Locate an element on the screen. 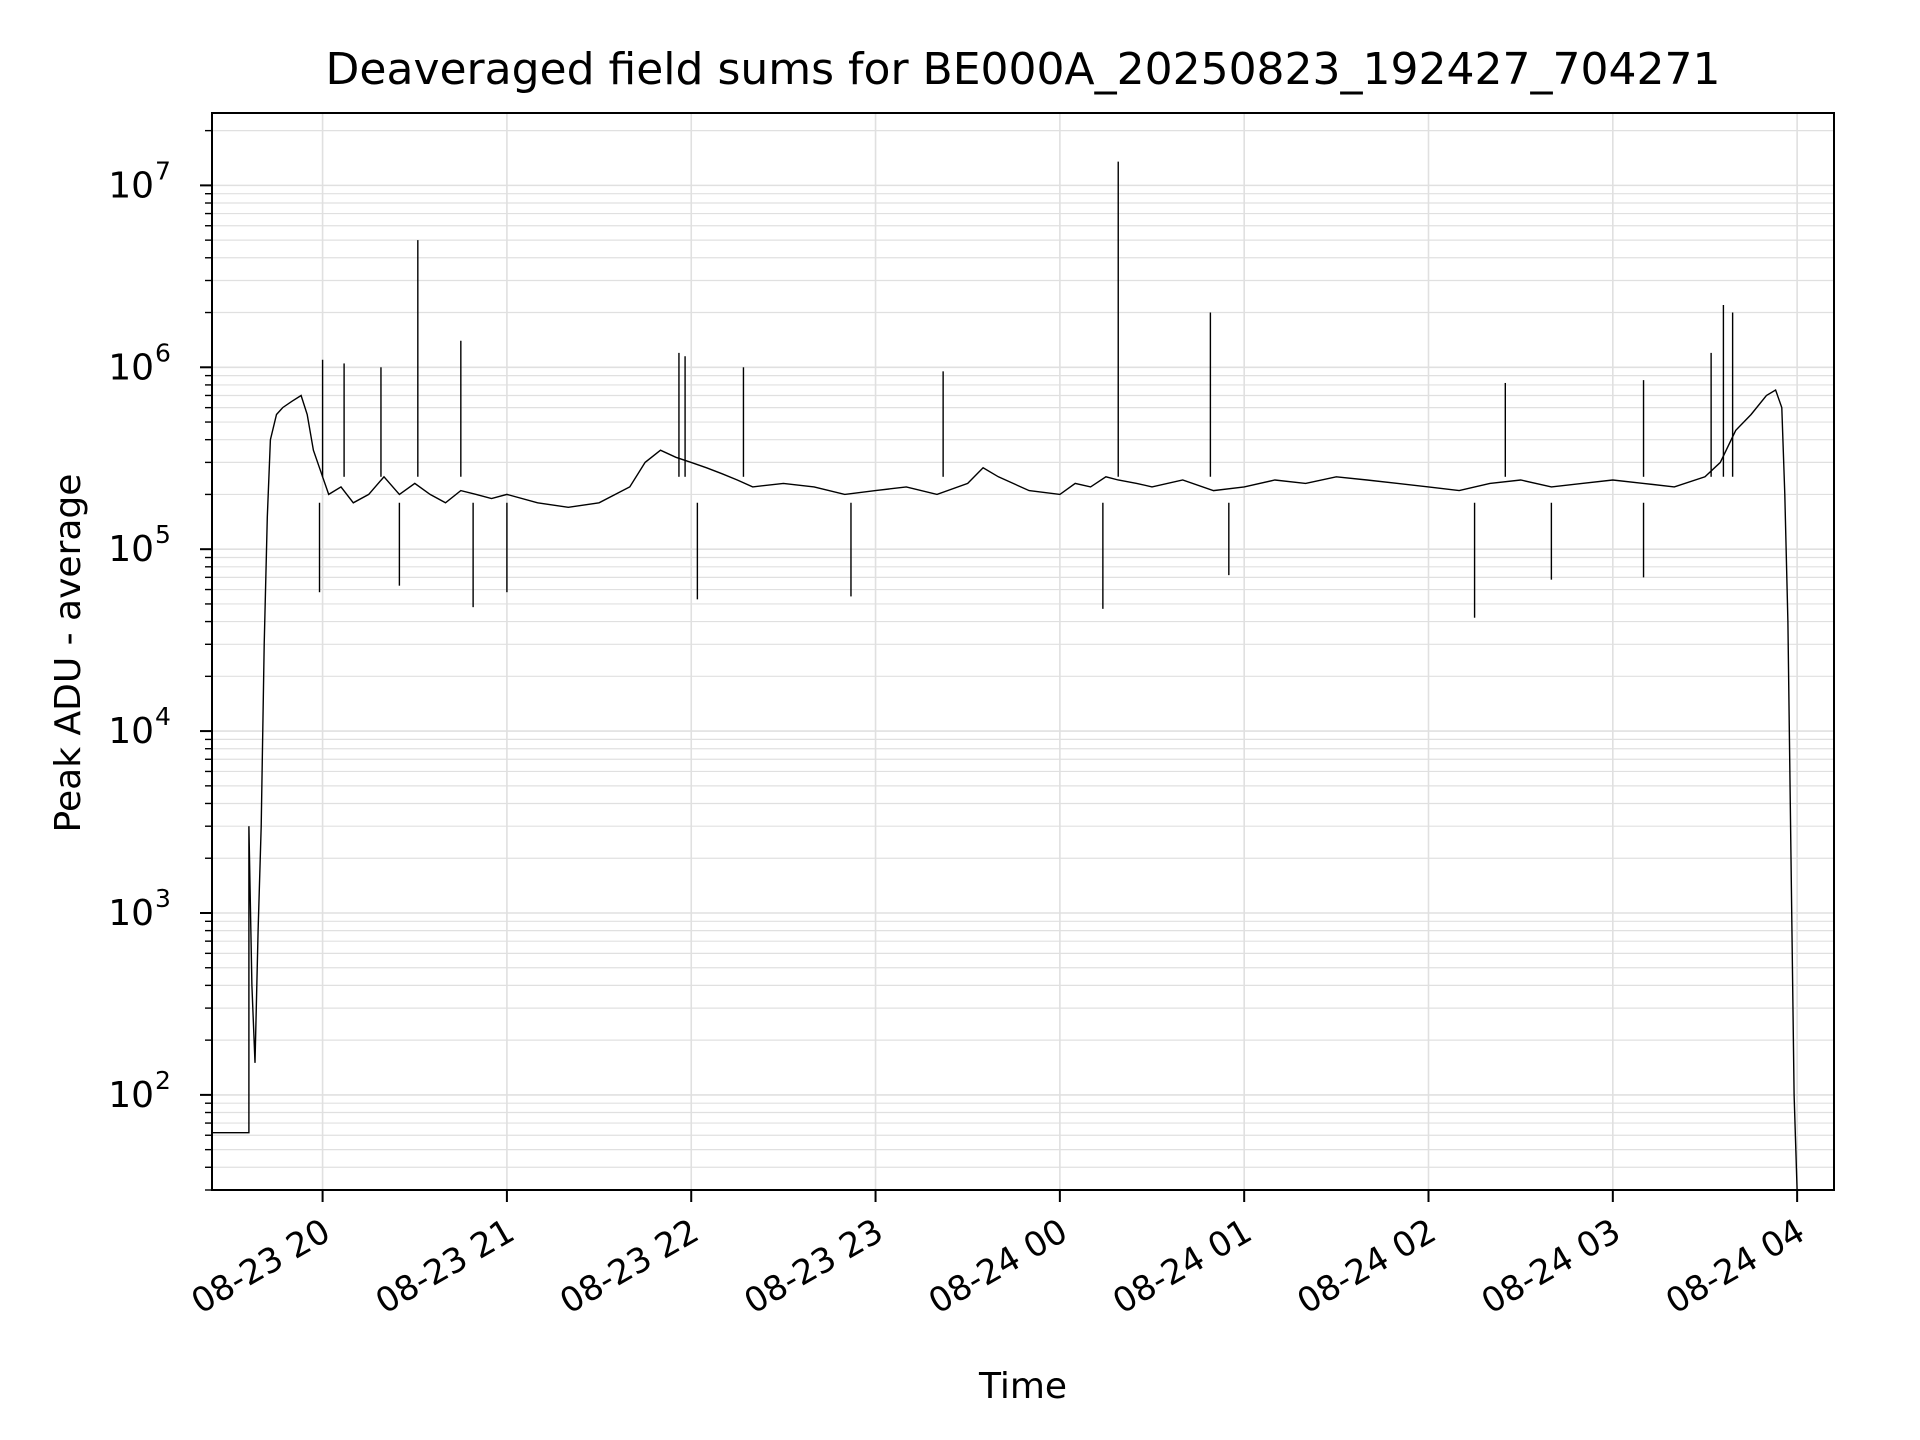  x-axis-label: Time is located at coordinates (1022, 1386).